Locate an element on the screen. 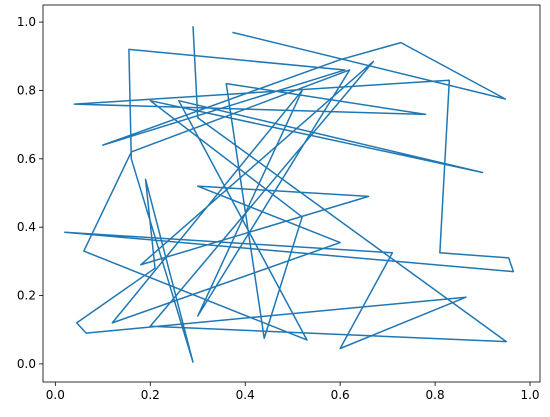 Image resolution: width=550 pixels, height=417 pixels. y-tick-label: 0.6 is located at coordinates (26, 159).